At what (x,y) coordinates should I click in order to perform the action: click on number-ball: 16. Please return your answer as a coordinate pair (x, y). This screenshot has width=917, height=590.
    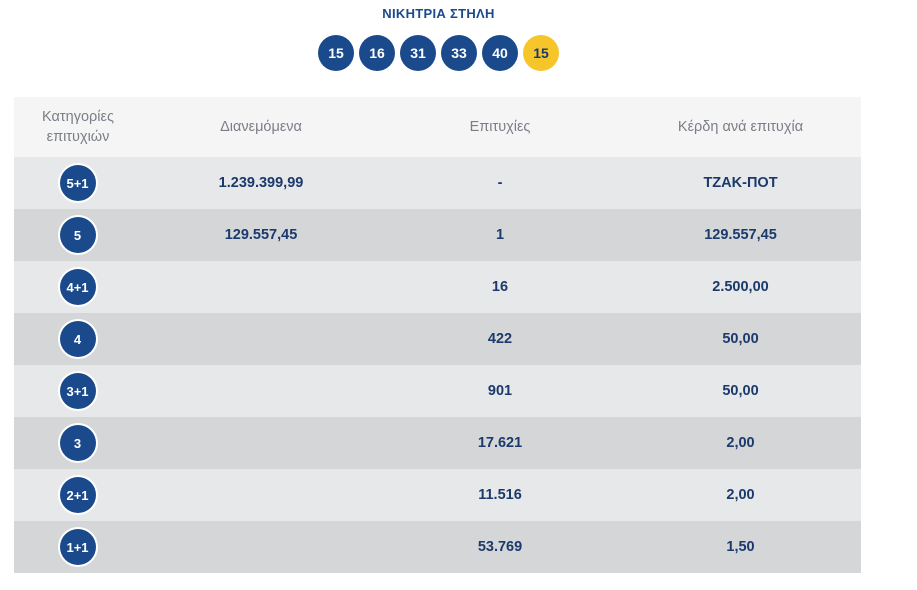
    Looking at the image, I should click on (377, 53).